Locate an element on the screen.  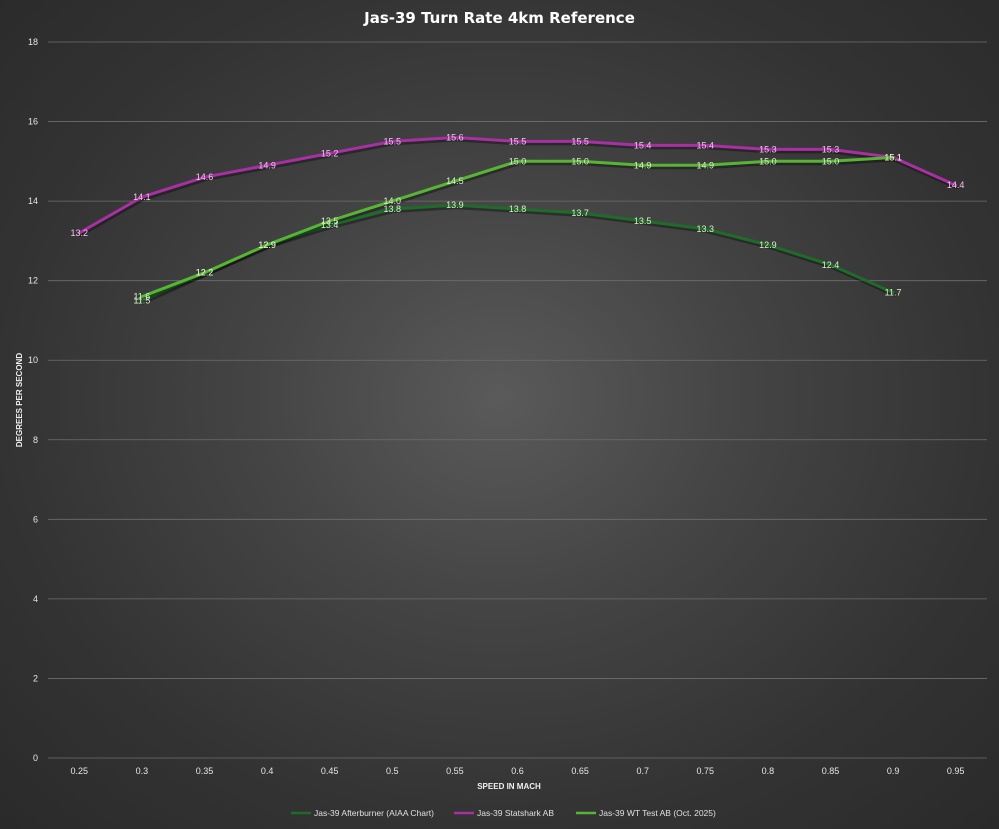
x-tick-label: 0.9 is located at coordinates (893, 771).